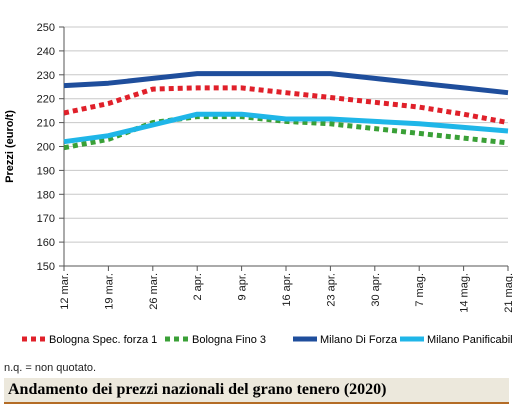 This screenshot has height=409, width=513. Describe the element at coordinates (243, 287) in the screenshot. I see `x-tick-label: 9 apr.` at that location.